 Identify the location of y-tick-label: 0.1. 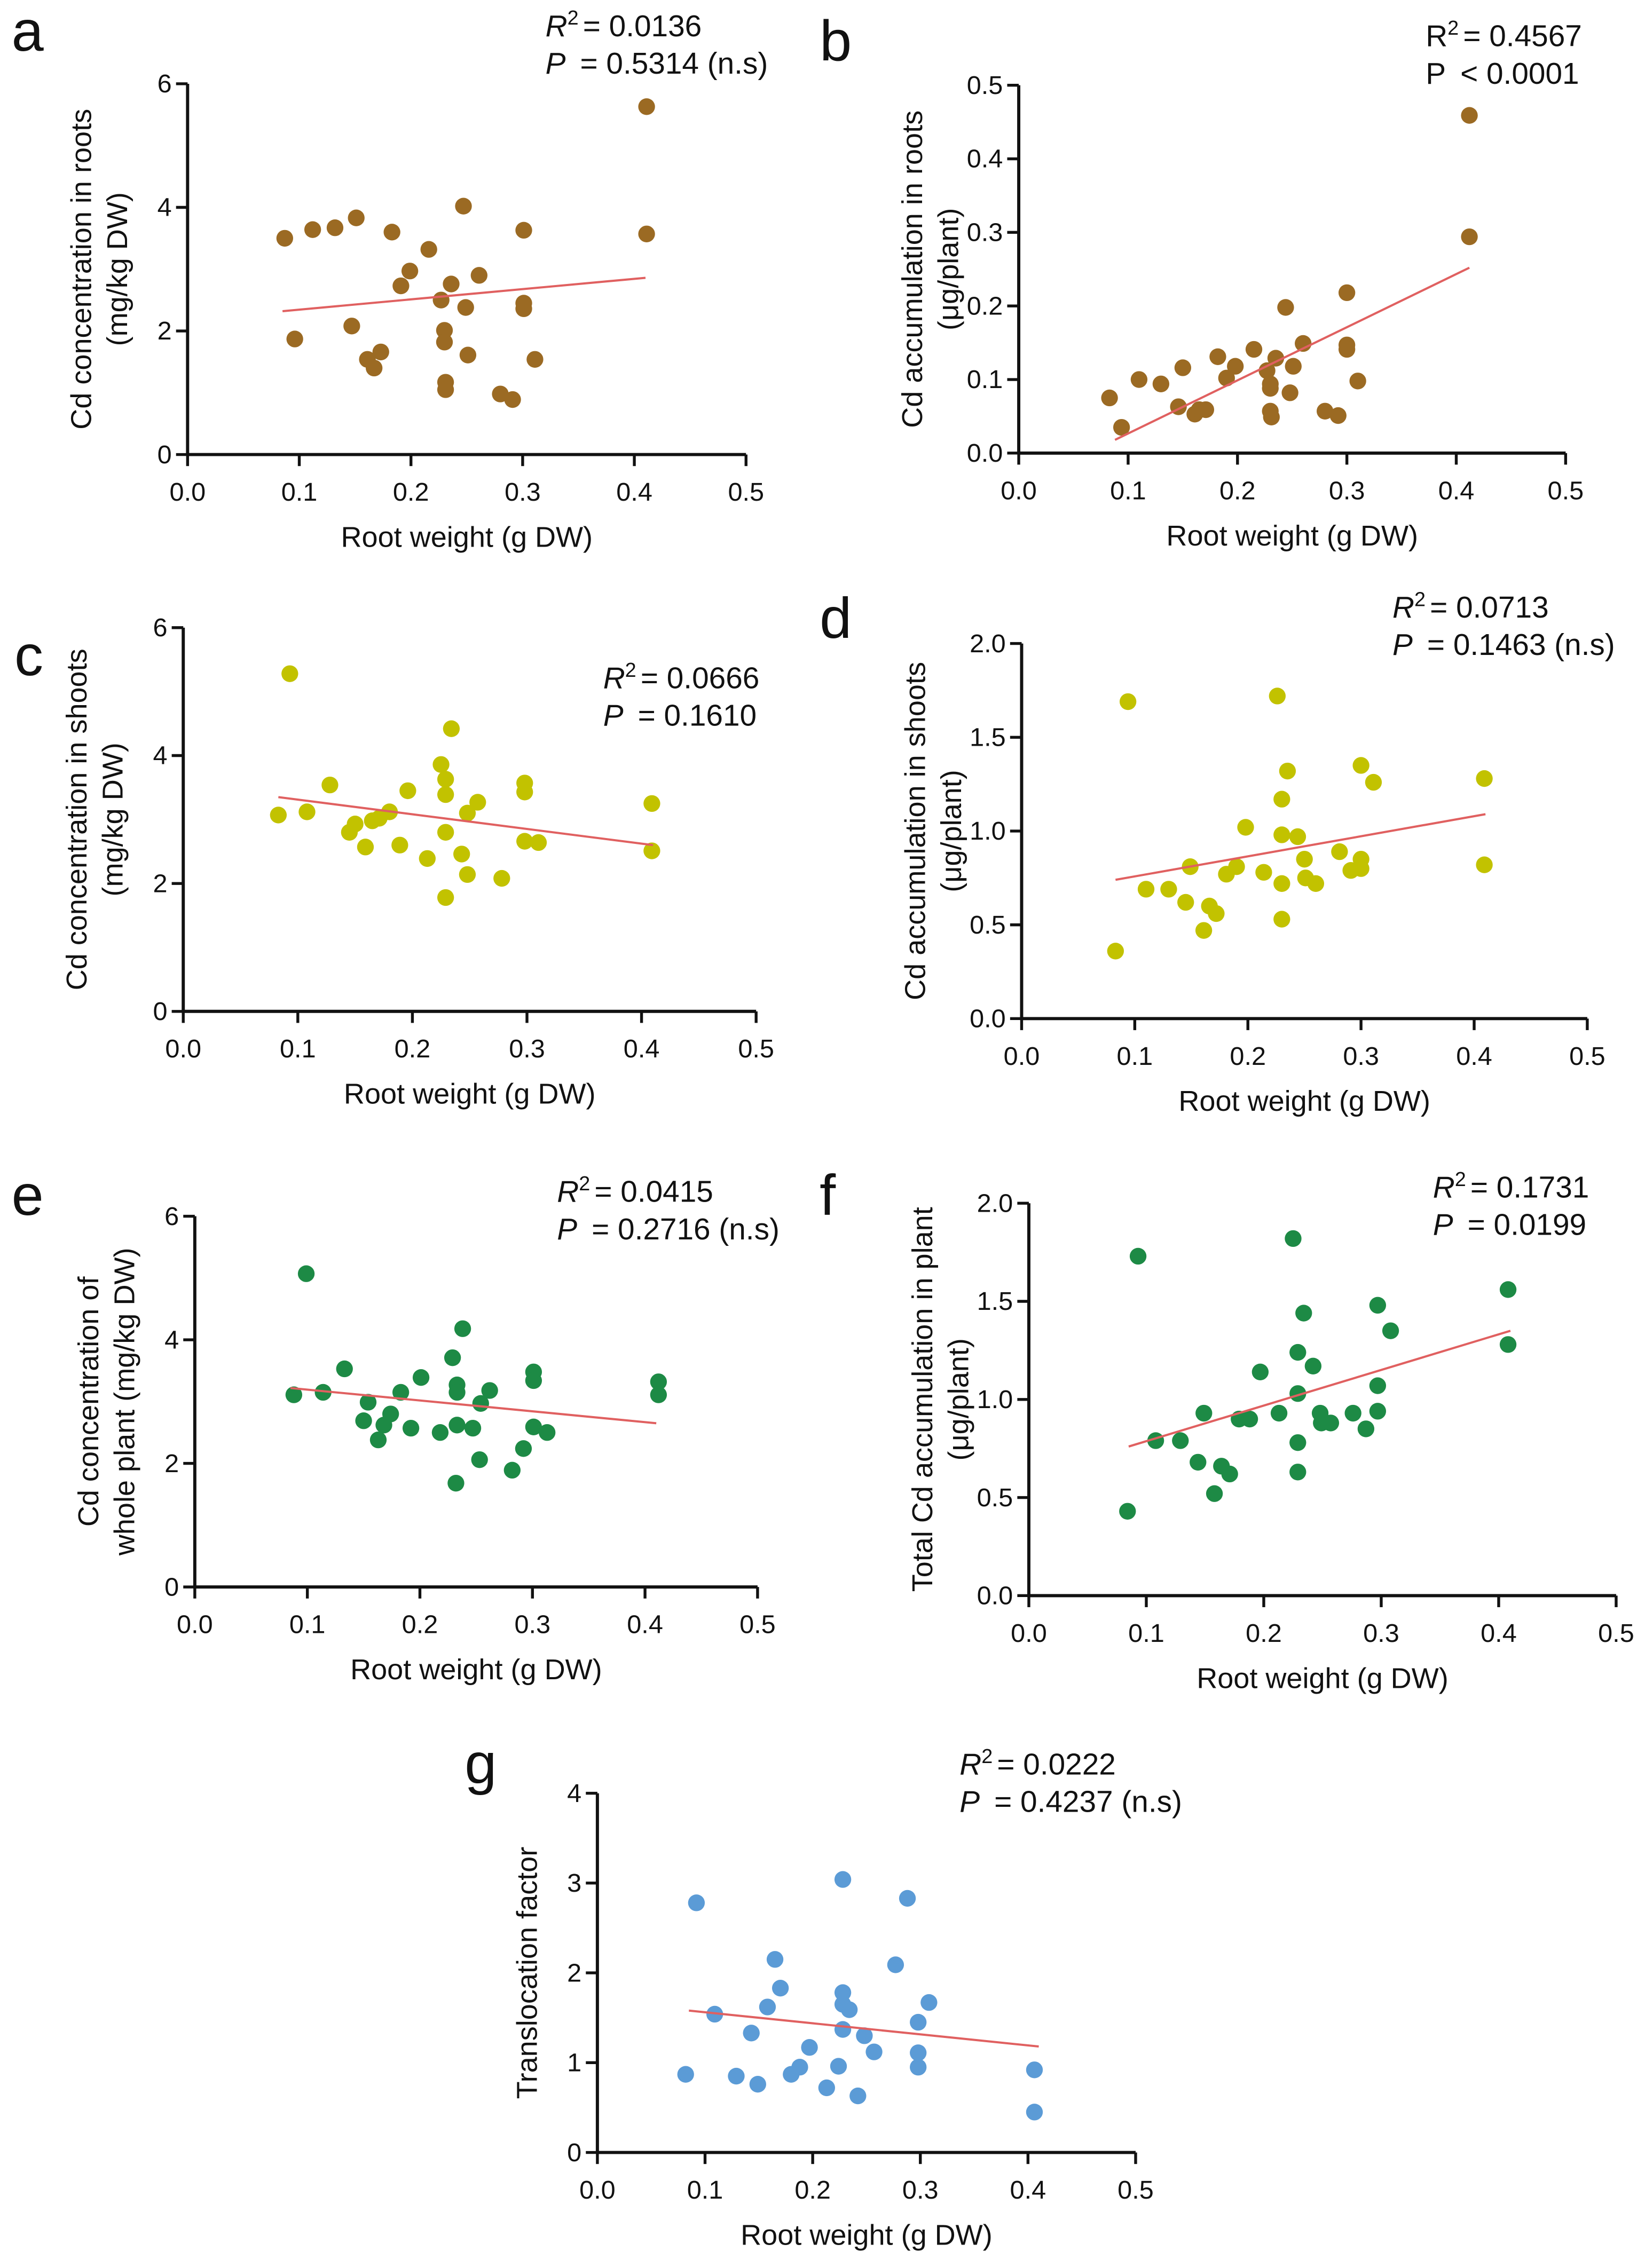
(985, 379).